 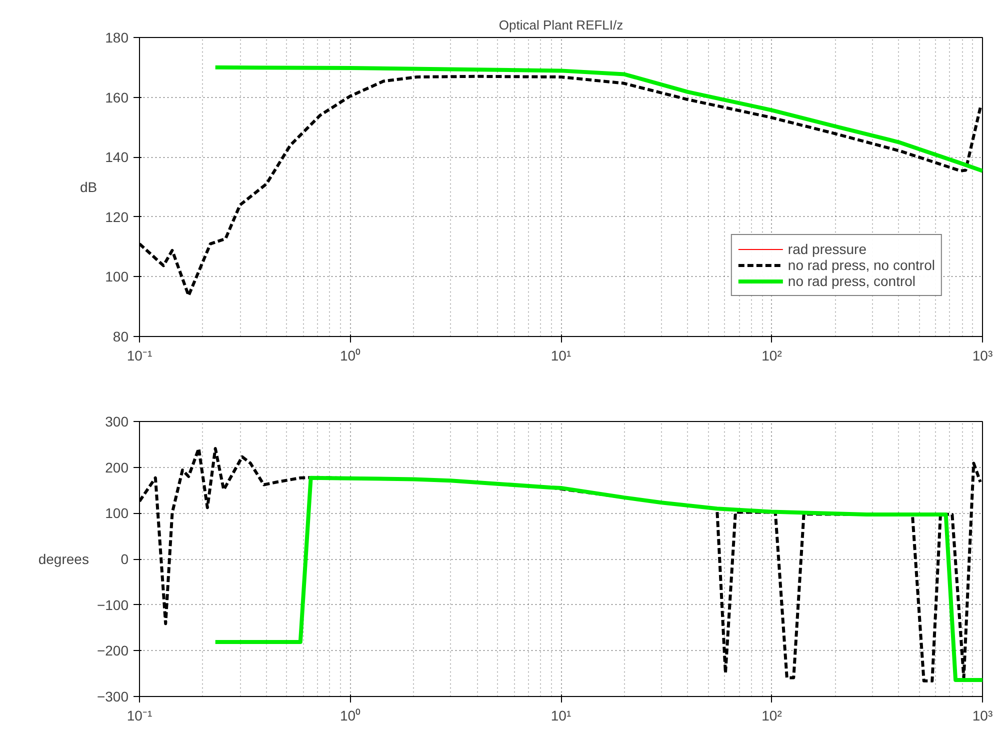 What do you see at coordinates (861, 265) in the screenshot?
I see `legend-label: no rad press, no control` at bounding box center [861, 265].